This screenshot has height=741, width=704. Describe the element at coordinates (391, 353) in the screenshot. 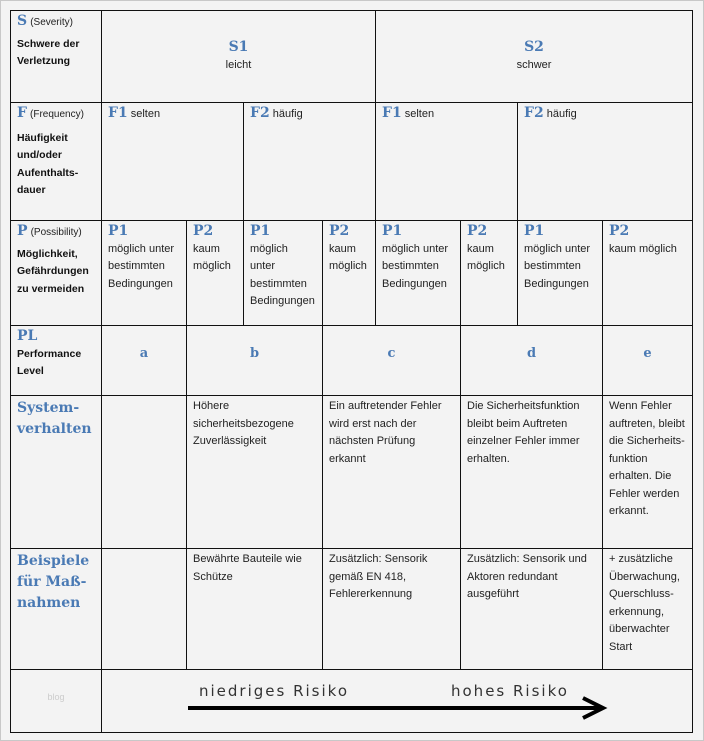

I see `pl-level: c` at that location.